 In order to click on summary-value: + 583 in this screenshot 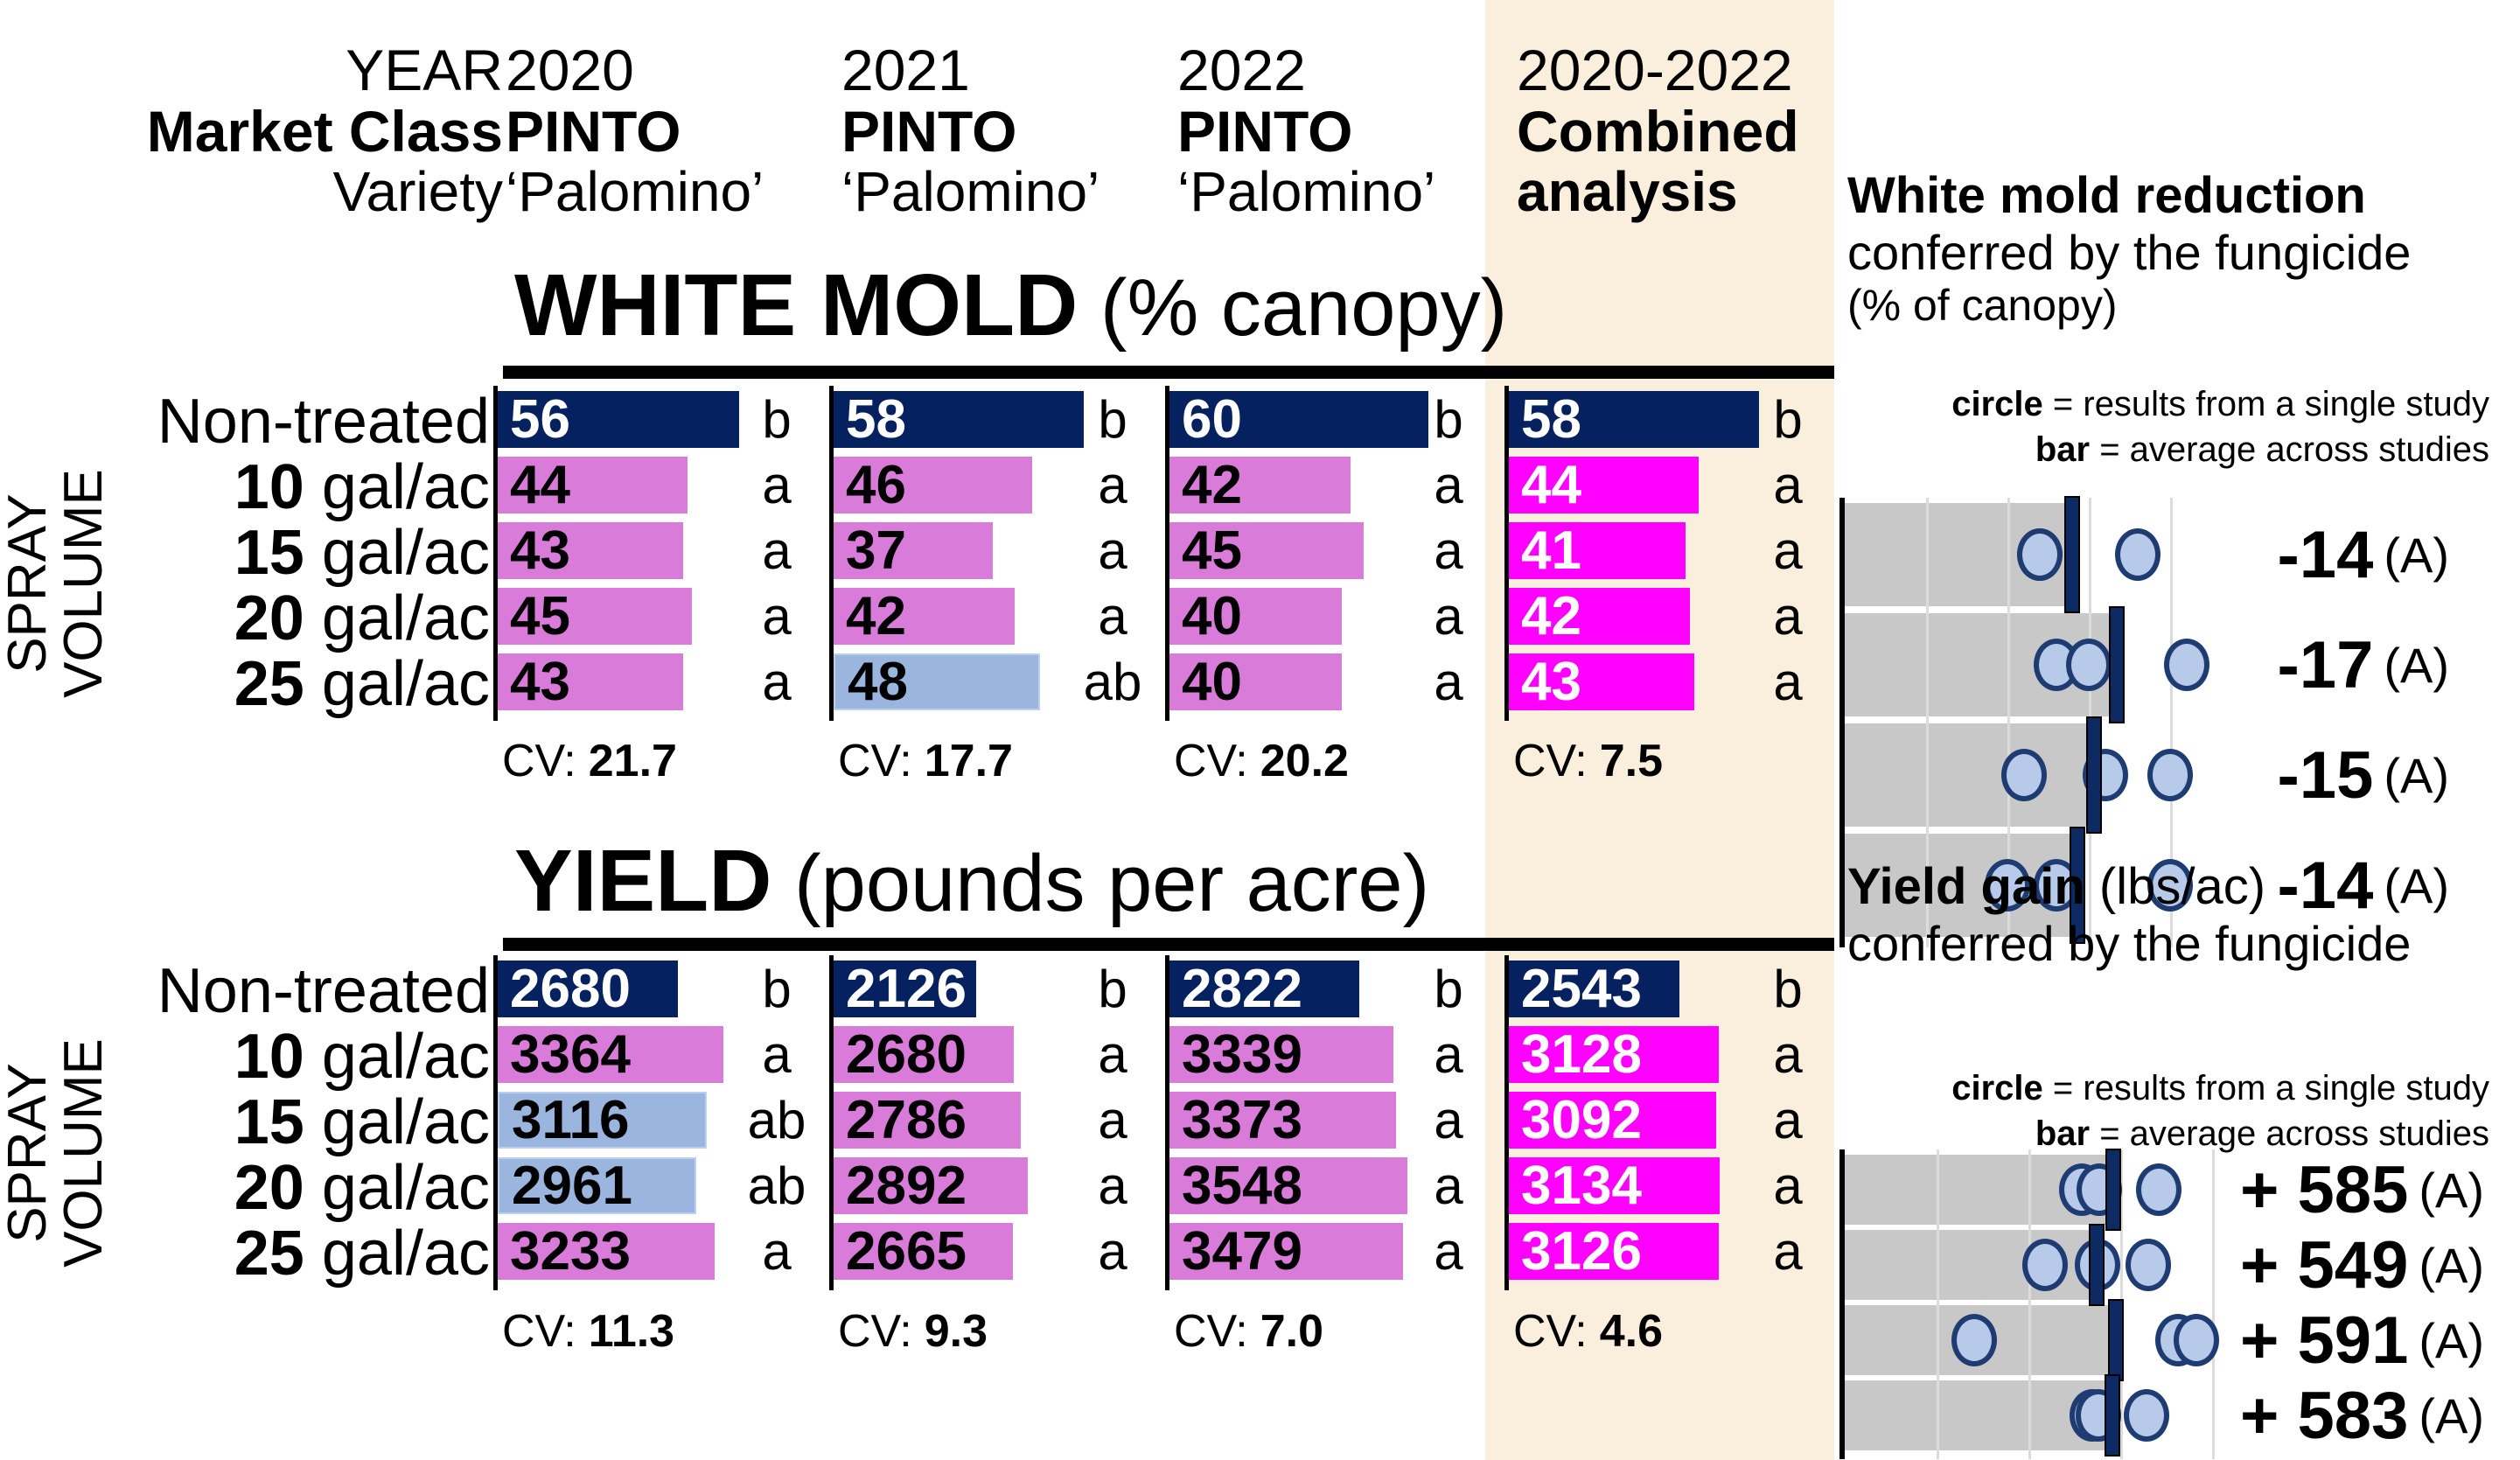, I will do `click(2324, 1416)`.